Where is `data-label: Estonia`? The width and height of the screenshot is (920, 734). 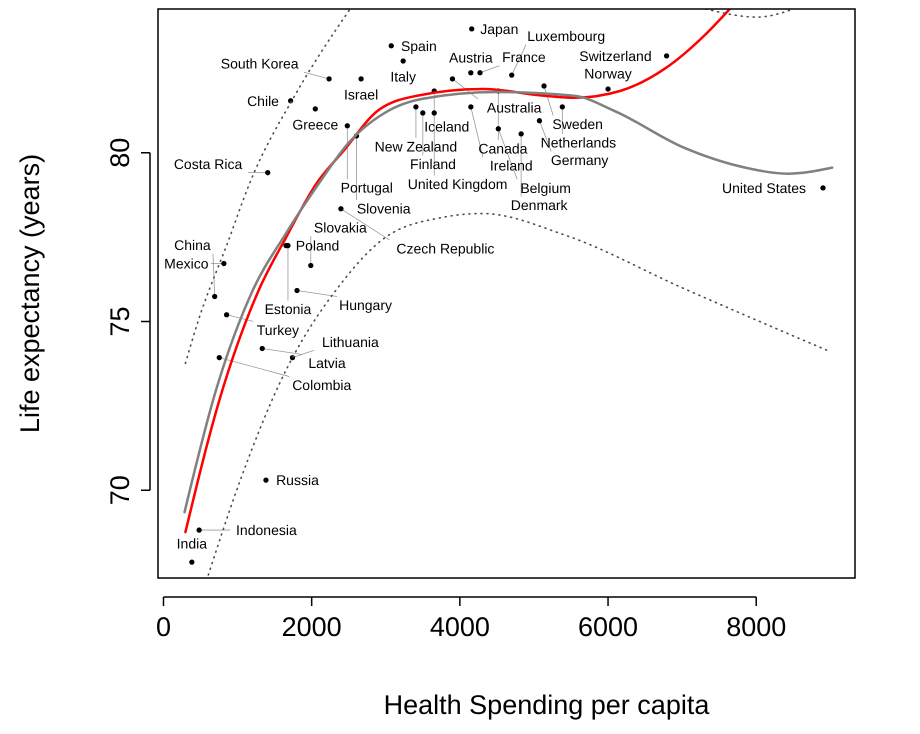 data-label: Estonia is located at coordinates (288, 309).